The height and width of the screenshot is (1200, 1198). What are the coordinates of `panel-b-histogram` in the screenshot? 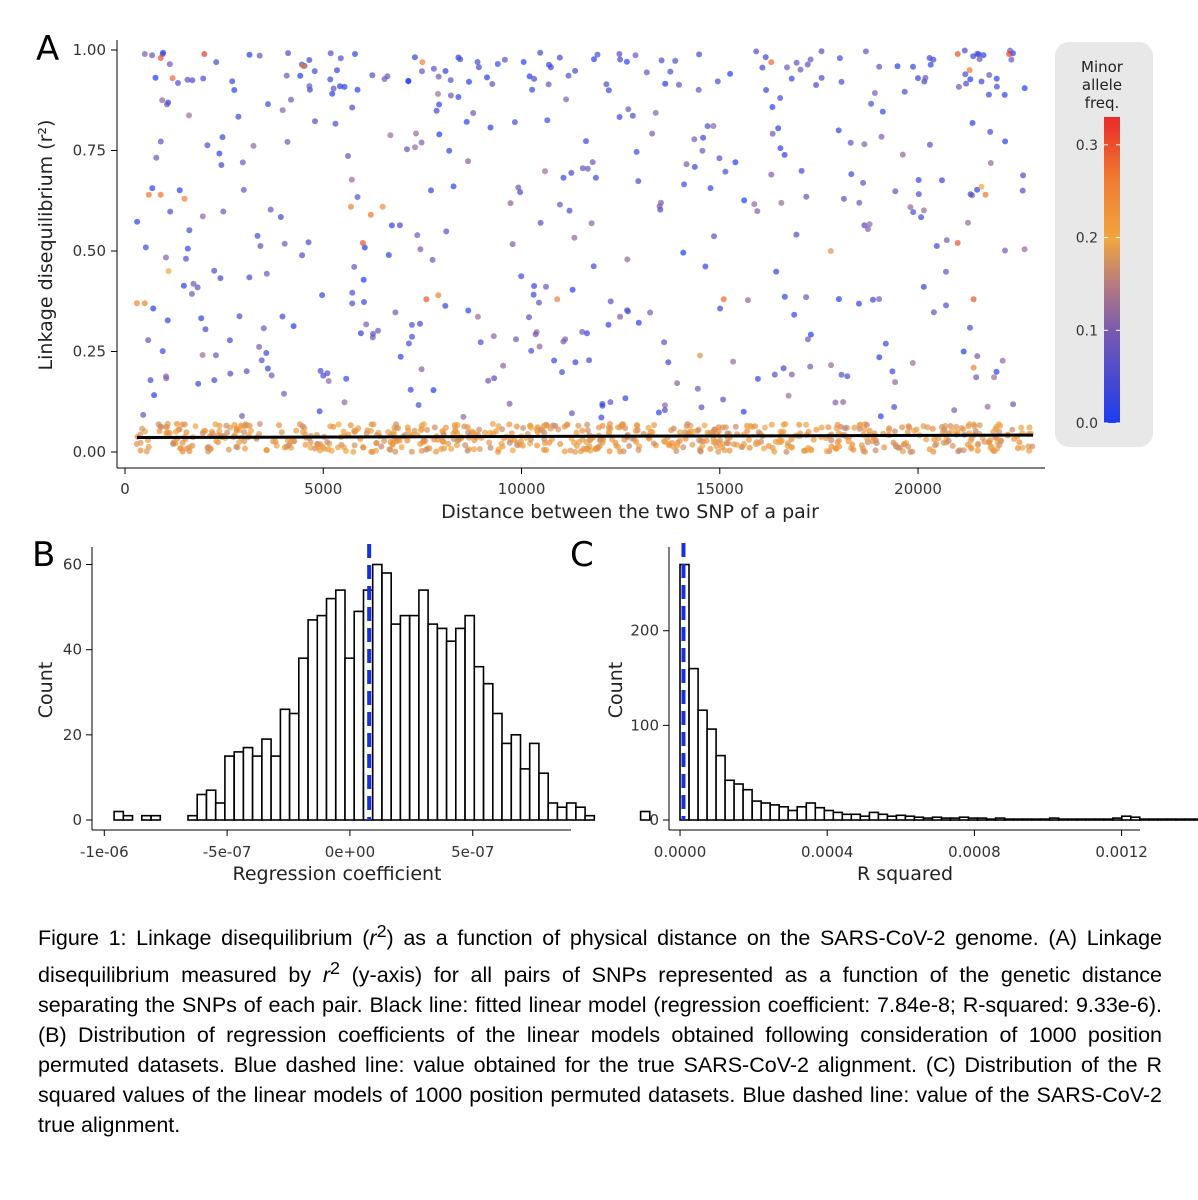 It's located at (382, 682).